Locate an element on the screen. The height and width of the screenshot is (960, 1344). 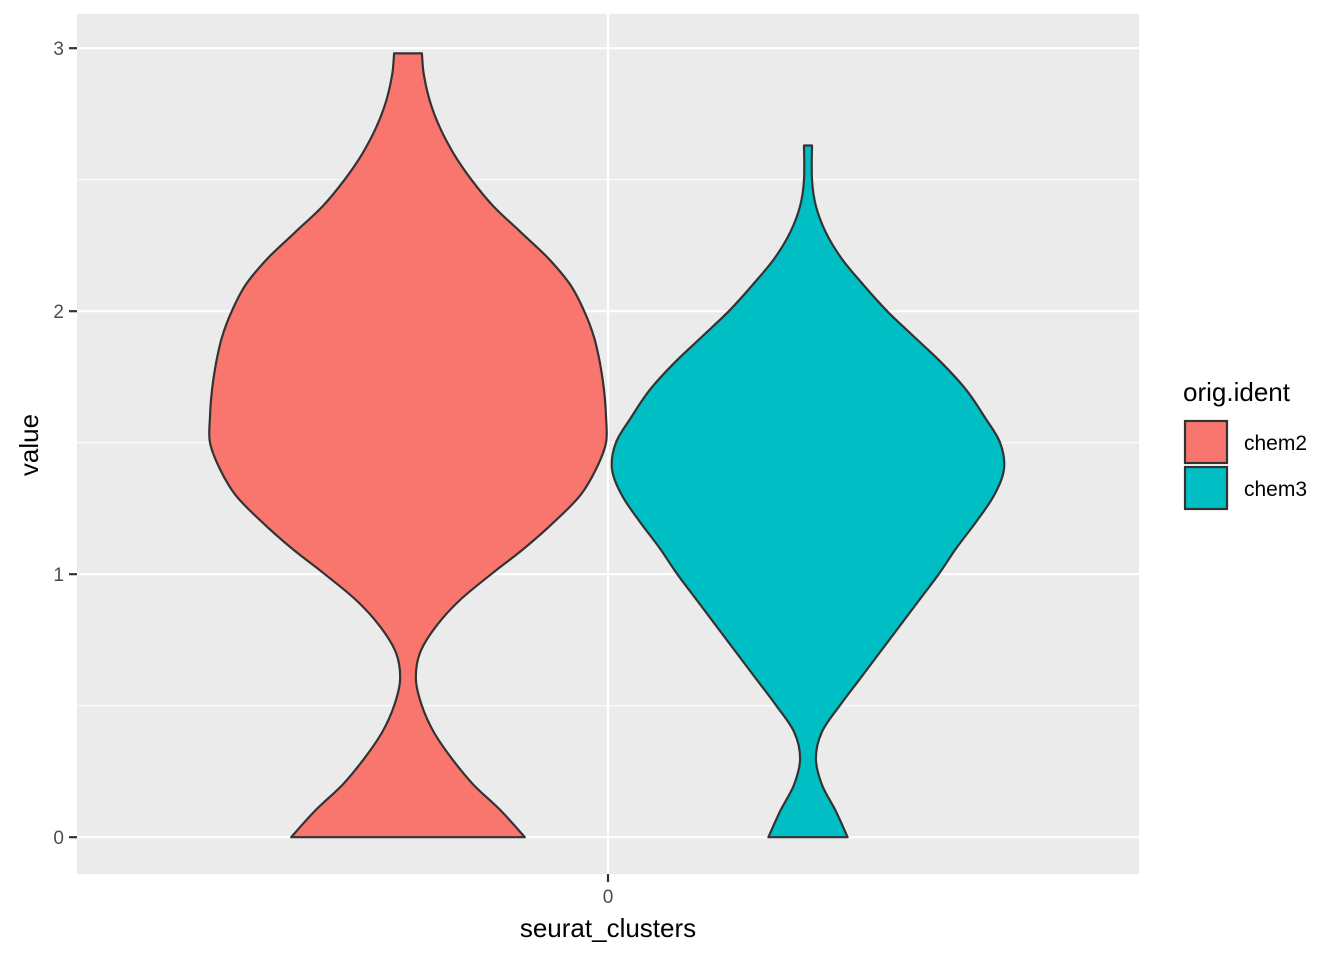
x-tick-label: 0 is located at coordinates (608, 897).